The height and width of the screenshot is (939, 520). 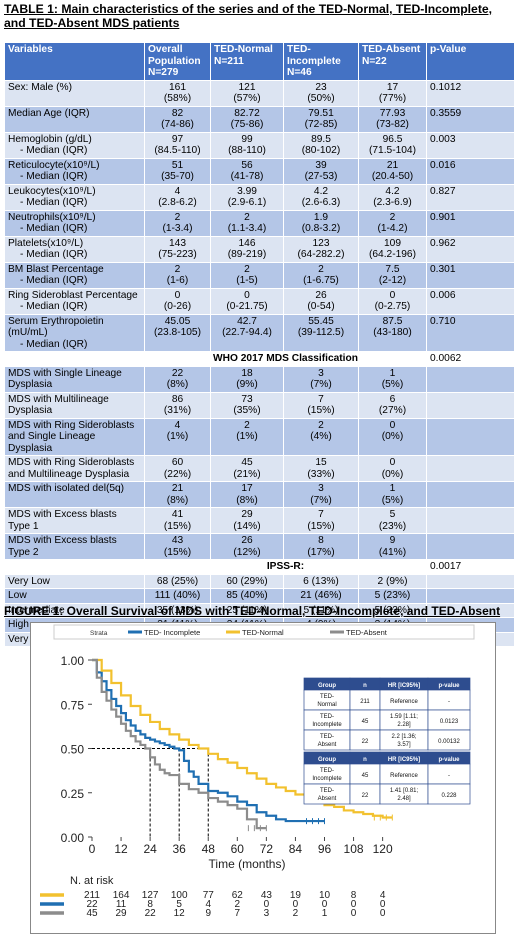 I want to click on hr-table-2-text: 1.41 [0.81;, so click(x=404, y=791).